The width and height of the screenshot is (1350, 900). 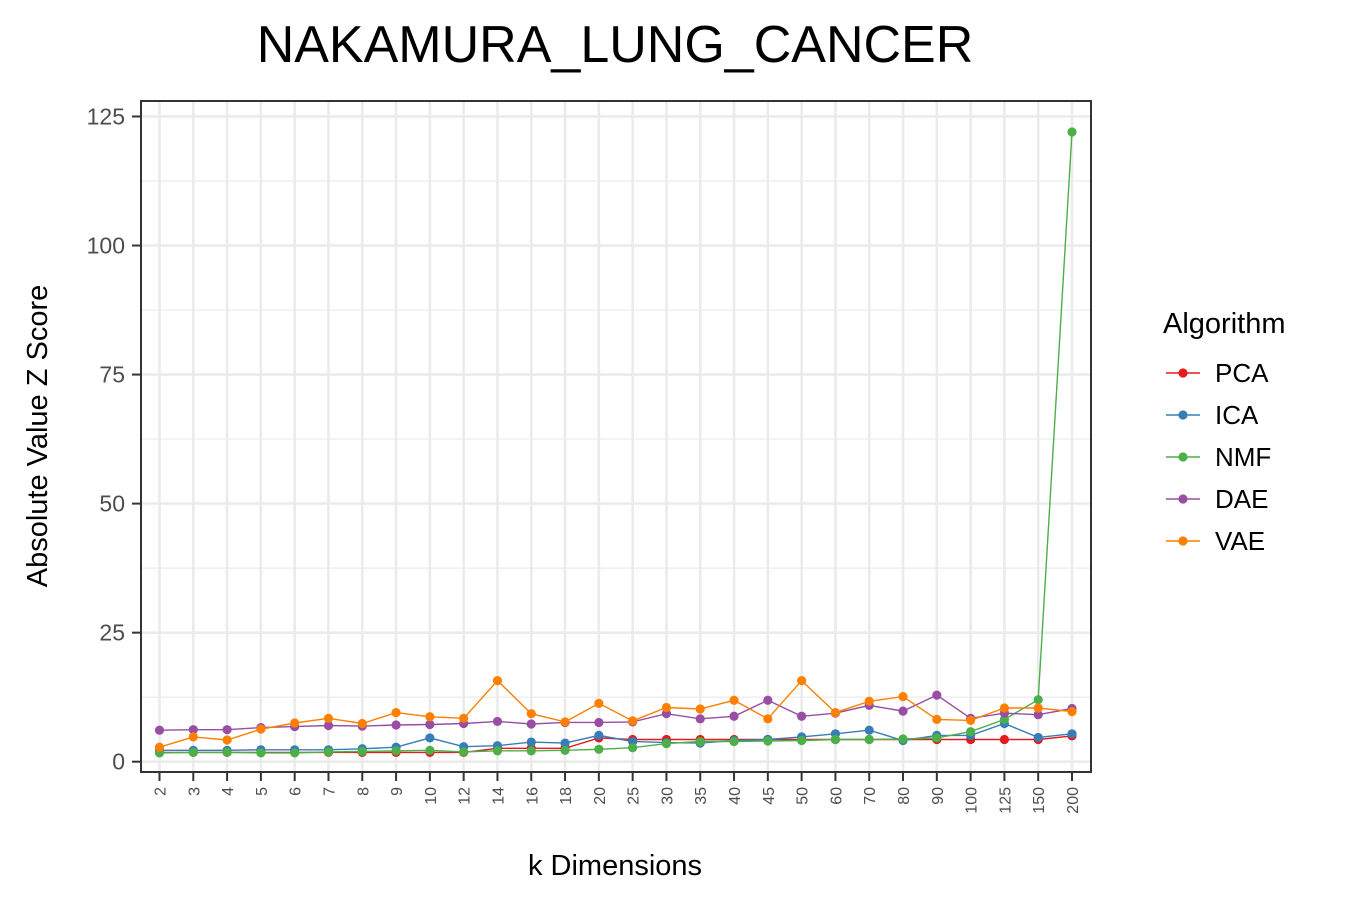 What do you see at coordinates (836, 796) in the screenshot?
I see `x-tick-label: 60` at bounding box center [836, 796].